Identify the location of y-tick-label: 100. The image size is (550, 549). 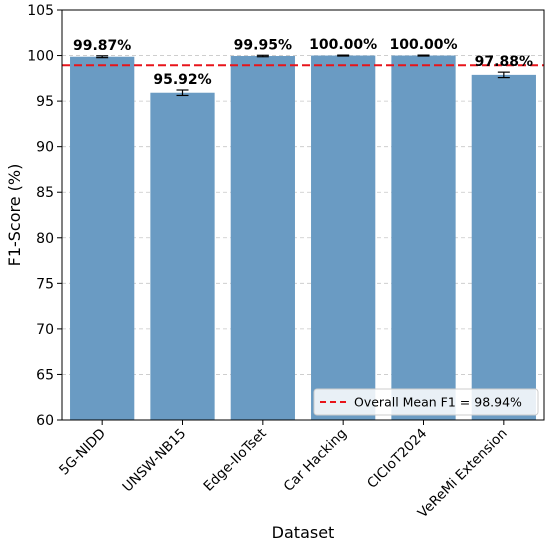
(40, 57).